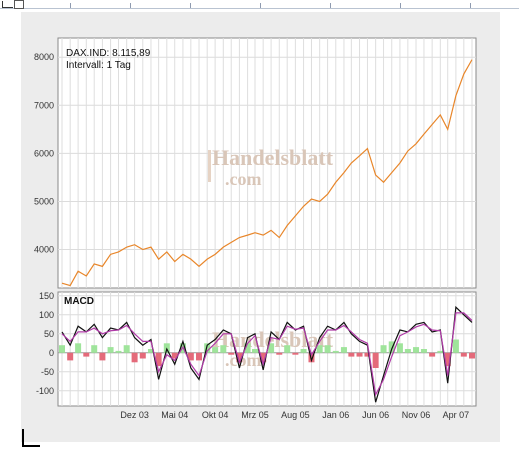  What do you see at coordinates (51, 353) in the screenshot?
I see `macd-y-tick-label: 0` at bounding box center [51, 353].